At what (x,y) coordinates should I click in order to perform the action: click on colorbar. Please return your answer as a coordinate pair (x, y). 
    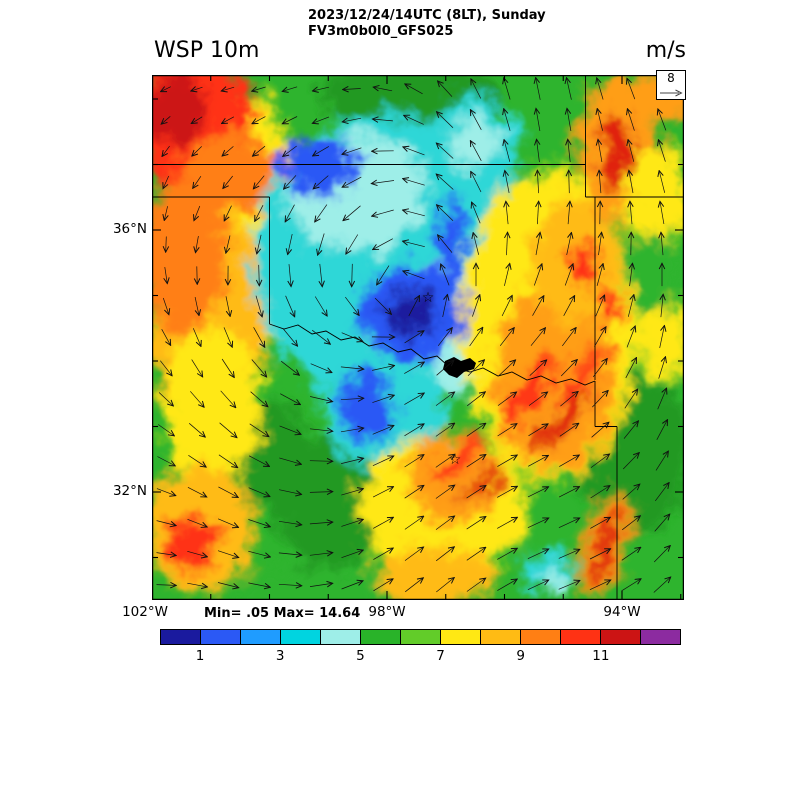
    Looking at the image, I should click on (420, 637).